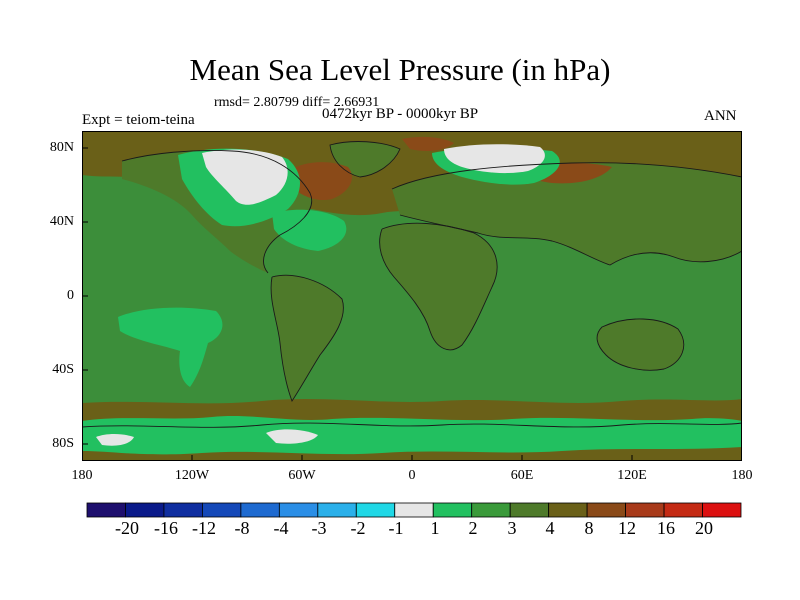  Describe the element at coordinates (242, 528) in the screenshot. I see `colorbar-label: -8` at that location.